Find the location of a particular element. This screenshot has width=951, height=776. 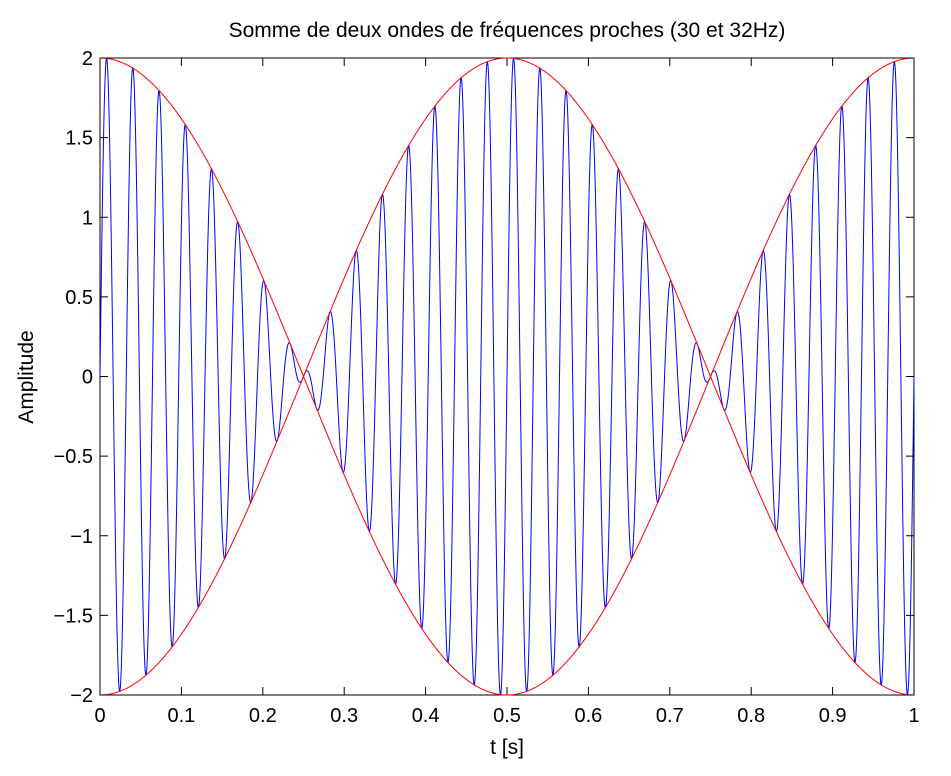

y-tick-label: 1.5 is located at coordinates (79, 139).